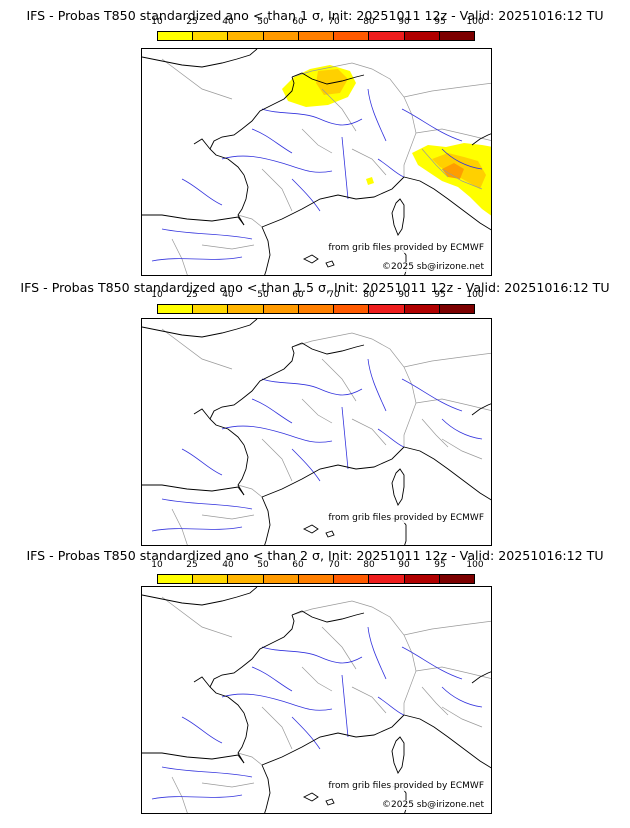 The image size is (630, 828). What do you see at coordinates (369, 565) in the screenshot?
I see `colorbar-tick: 80` at bounding box center [369, 565].